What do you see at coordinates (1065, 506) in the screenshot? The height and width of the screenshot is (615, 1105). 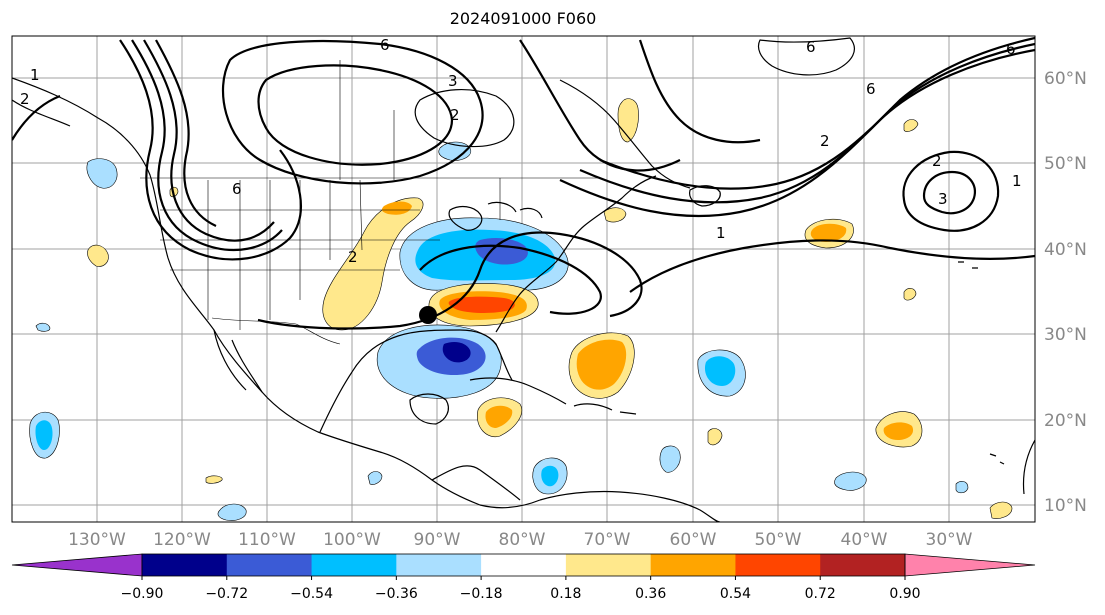 I see `lat-label: 10°N` at bounding box center [1065, 506].